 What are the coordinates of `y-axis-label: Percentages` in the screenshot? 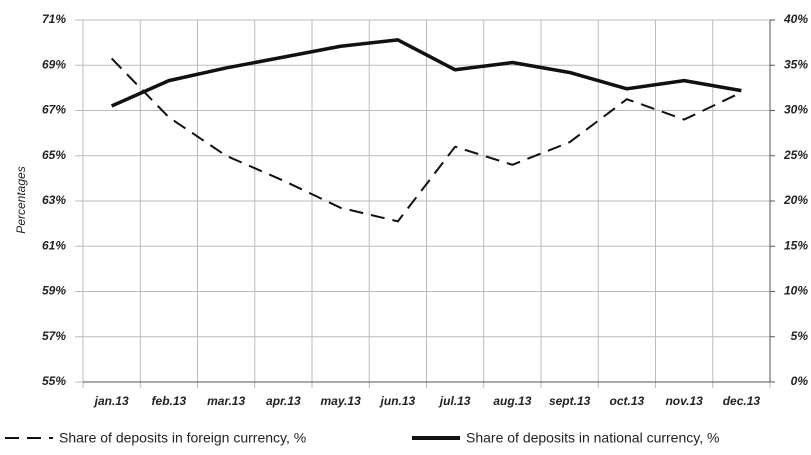 It's located at (21, 199).